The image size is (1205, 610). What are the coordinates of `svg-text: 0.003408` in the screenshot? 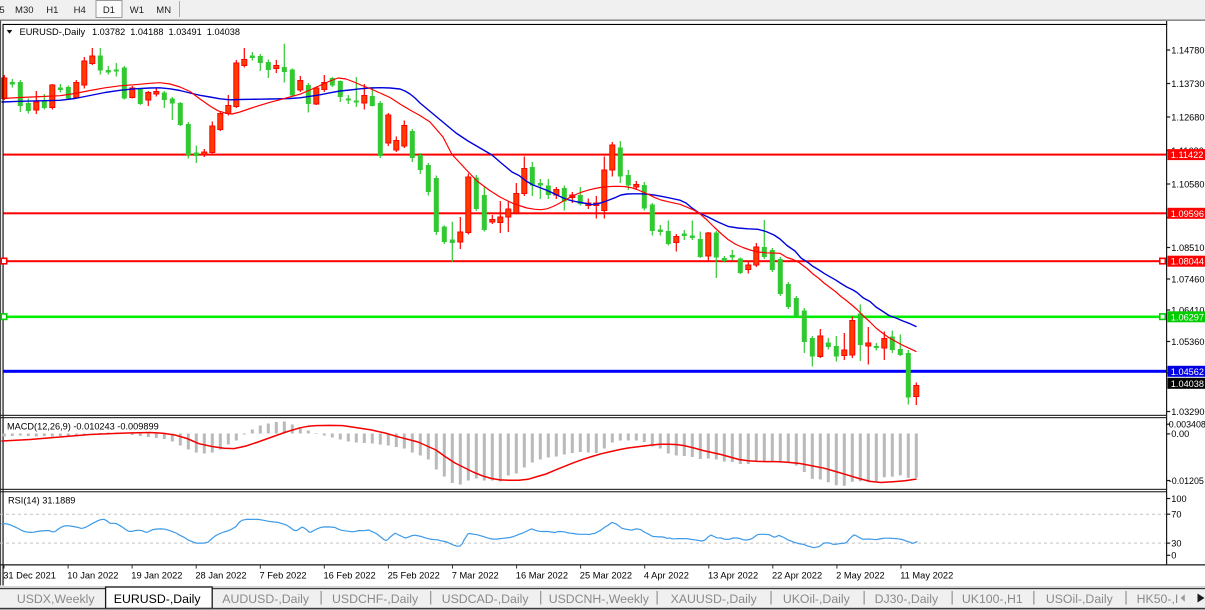 It's located at (1187, 425).